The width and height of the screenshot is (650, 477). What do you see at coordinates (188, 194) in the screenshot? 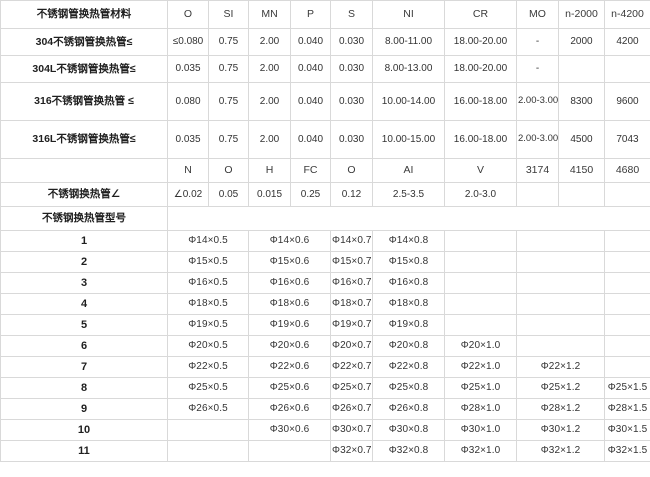
I see `cell-tol-n: ∠0.02` at bounding box center [188, 194].